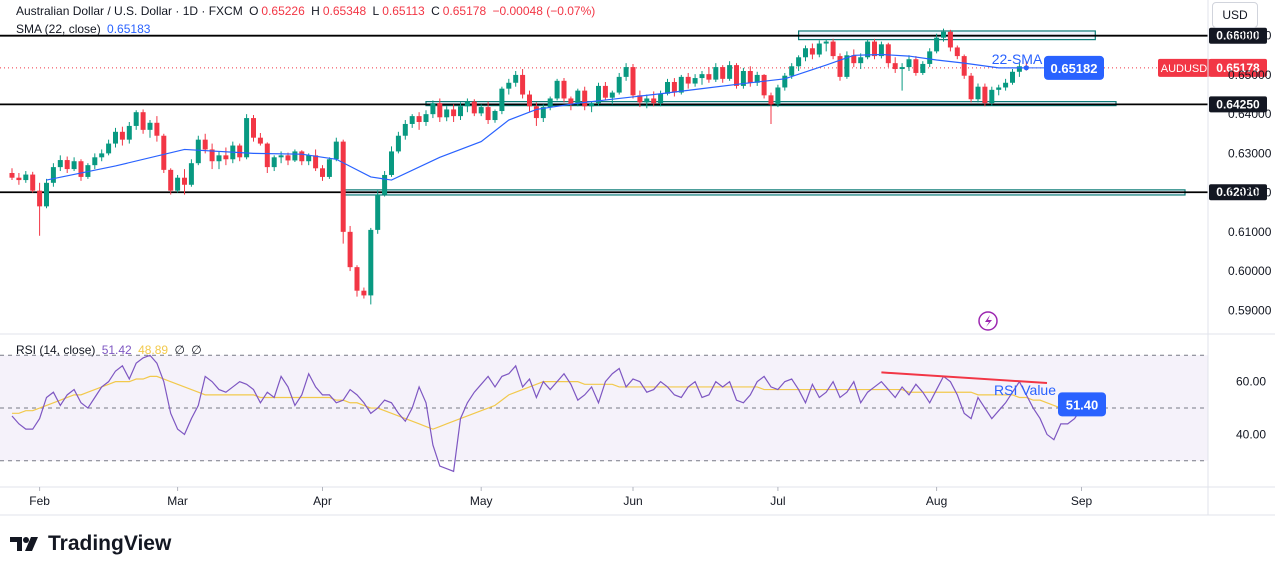 The width and height of the screenshot is (1275, 574). I want to click on rsi-value-badge, so click(1082, 404).